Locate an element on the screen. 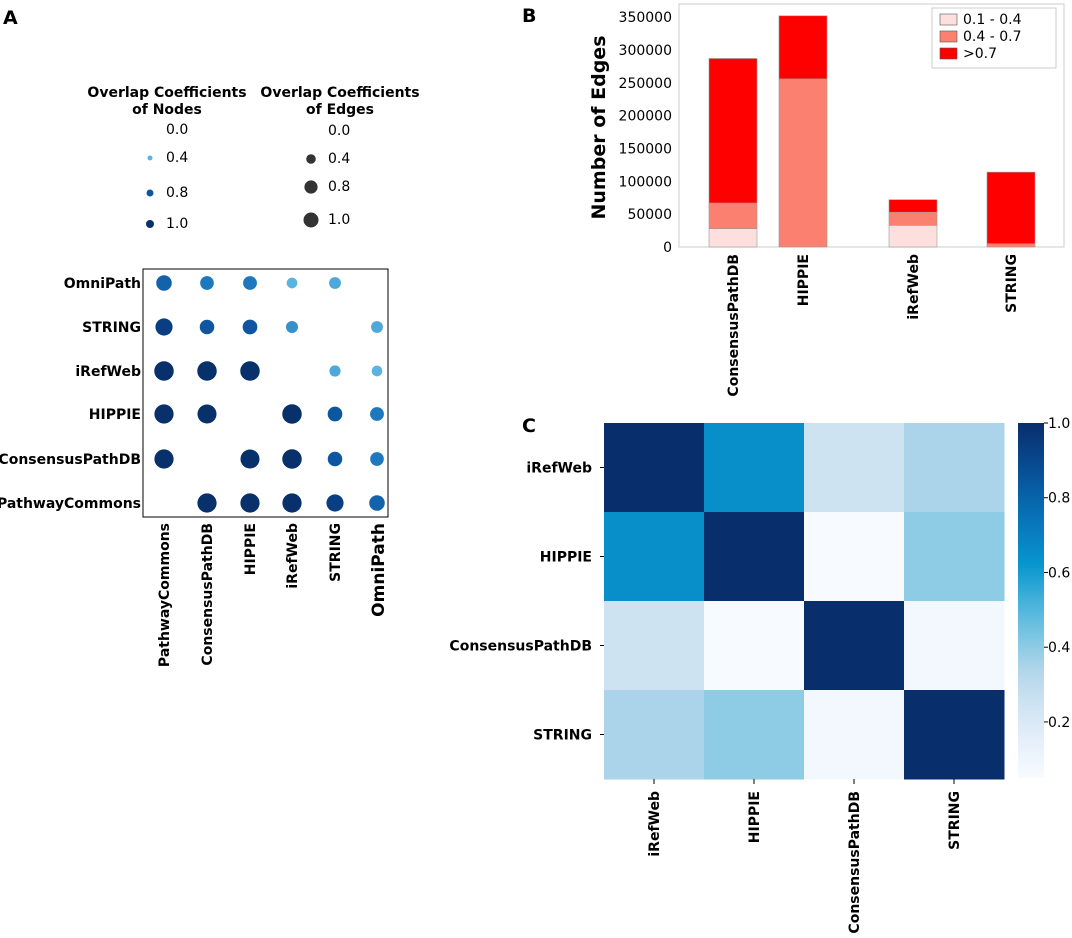 This screenshot has height=938, width=1072. heatmap-cell-hippie-hippie is located at coordinates (754, 557).